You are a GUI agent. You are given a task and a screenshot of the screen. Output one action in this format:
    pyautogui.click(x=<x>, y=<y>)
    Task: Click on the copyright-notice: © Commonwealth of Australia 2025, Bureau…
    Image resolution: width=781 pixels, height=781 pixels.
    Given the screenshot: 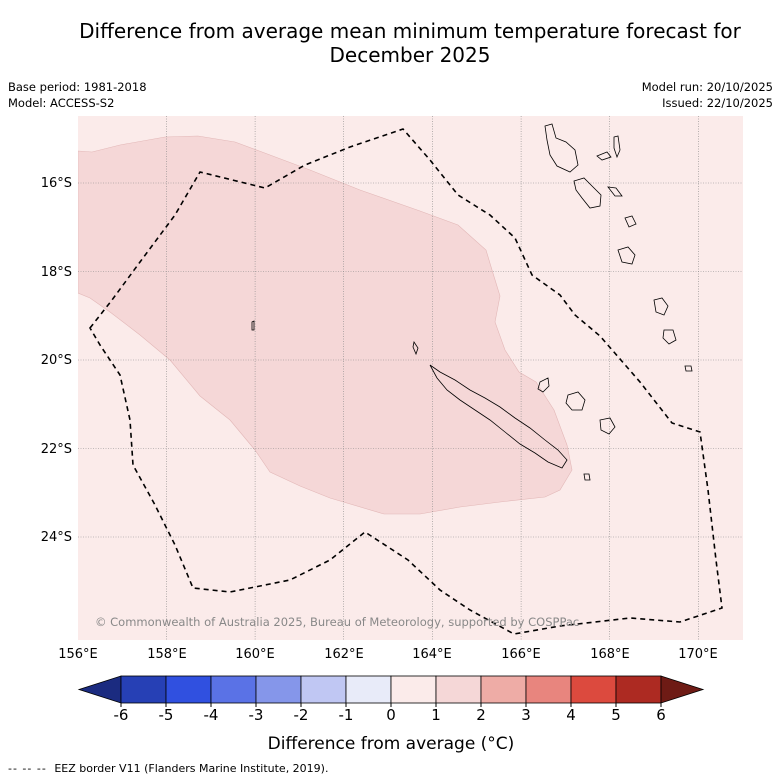 What is the action you would take?
    pyautogui.click(x=337, y=622)
    